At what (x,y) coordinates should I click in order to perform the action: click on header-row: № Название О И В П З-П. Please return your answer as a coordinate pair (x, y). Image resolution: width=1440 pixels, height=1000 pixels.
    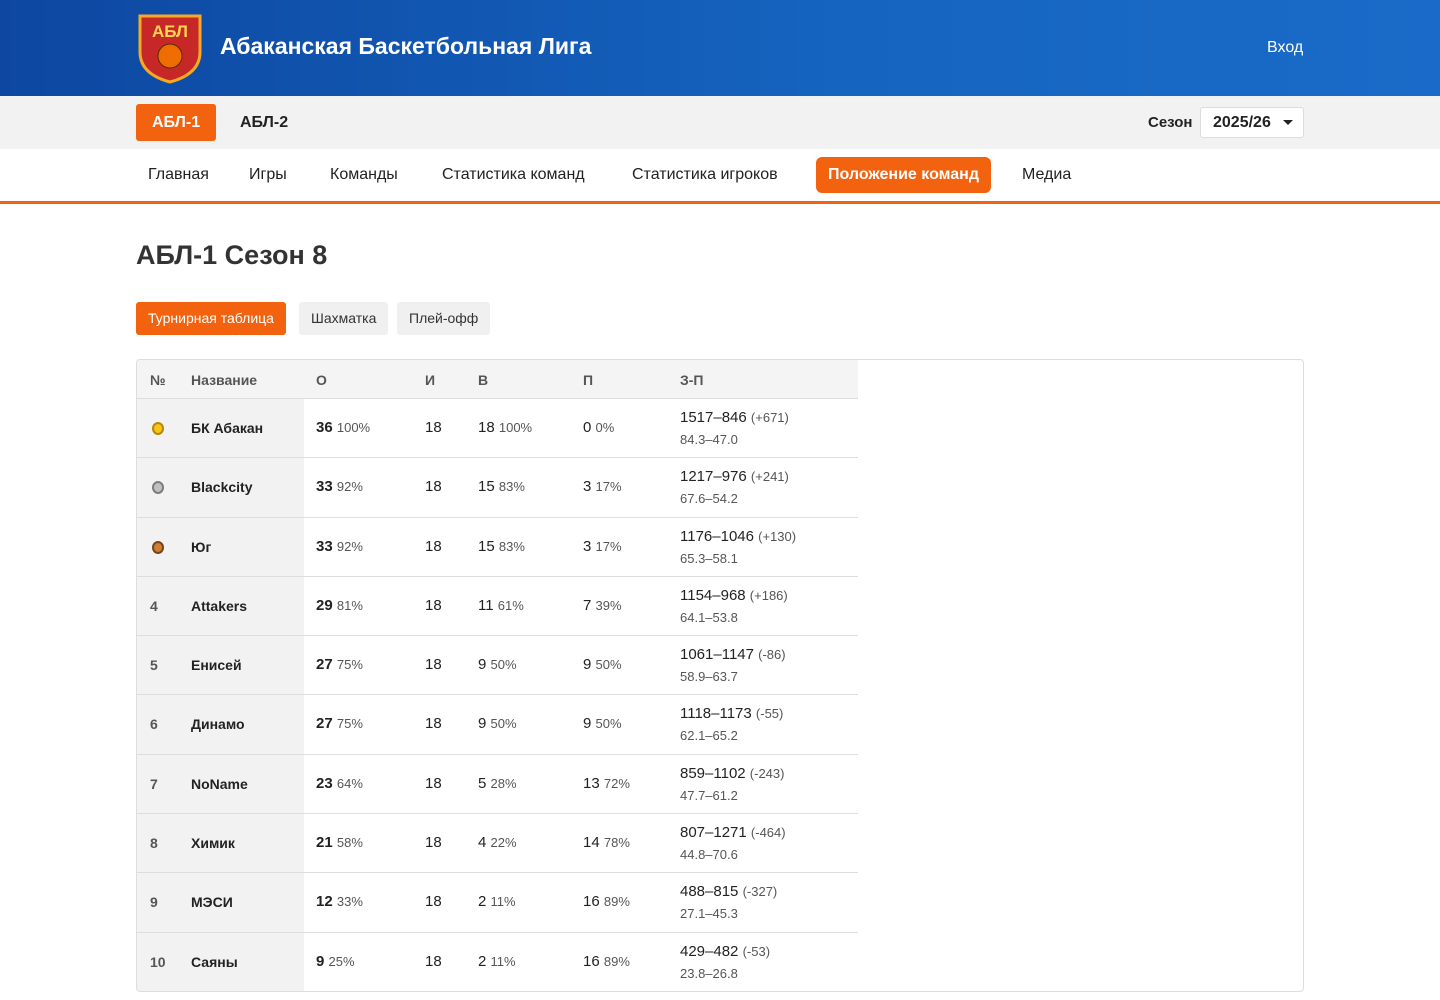
    Looking at the image, I should click on (497, 379).